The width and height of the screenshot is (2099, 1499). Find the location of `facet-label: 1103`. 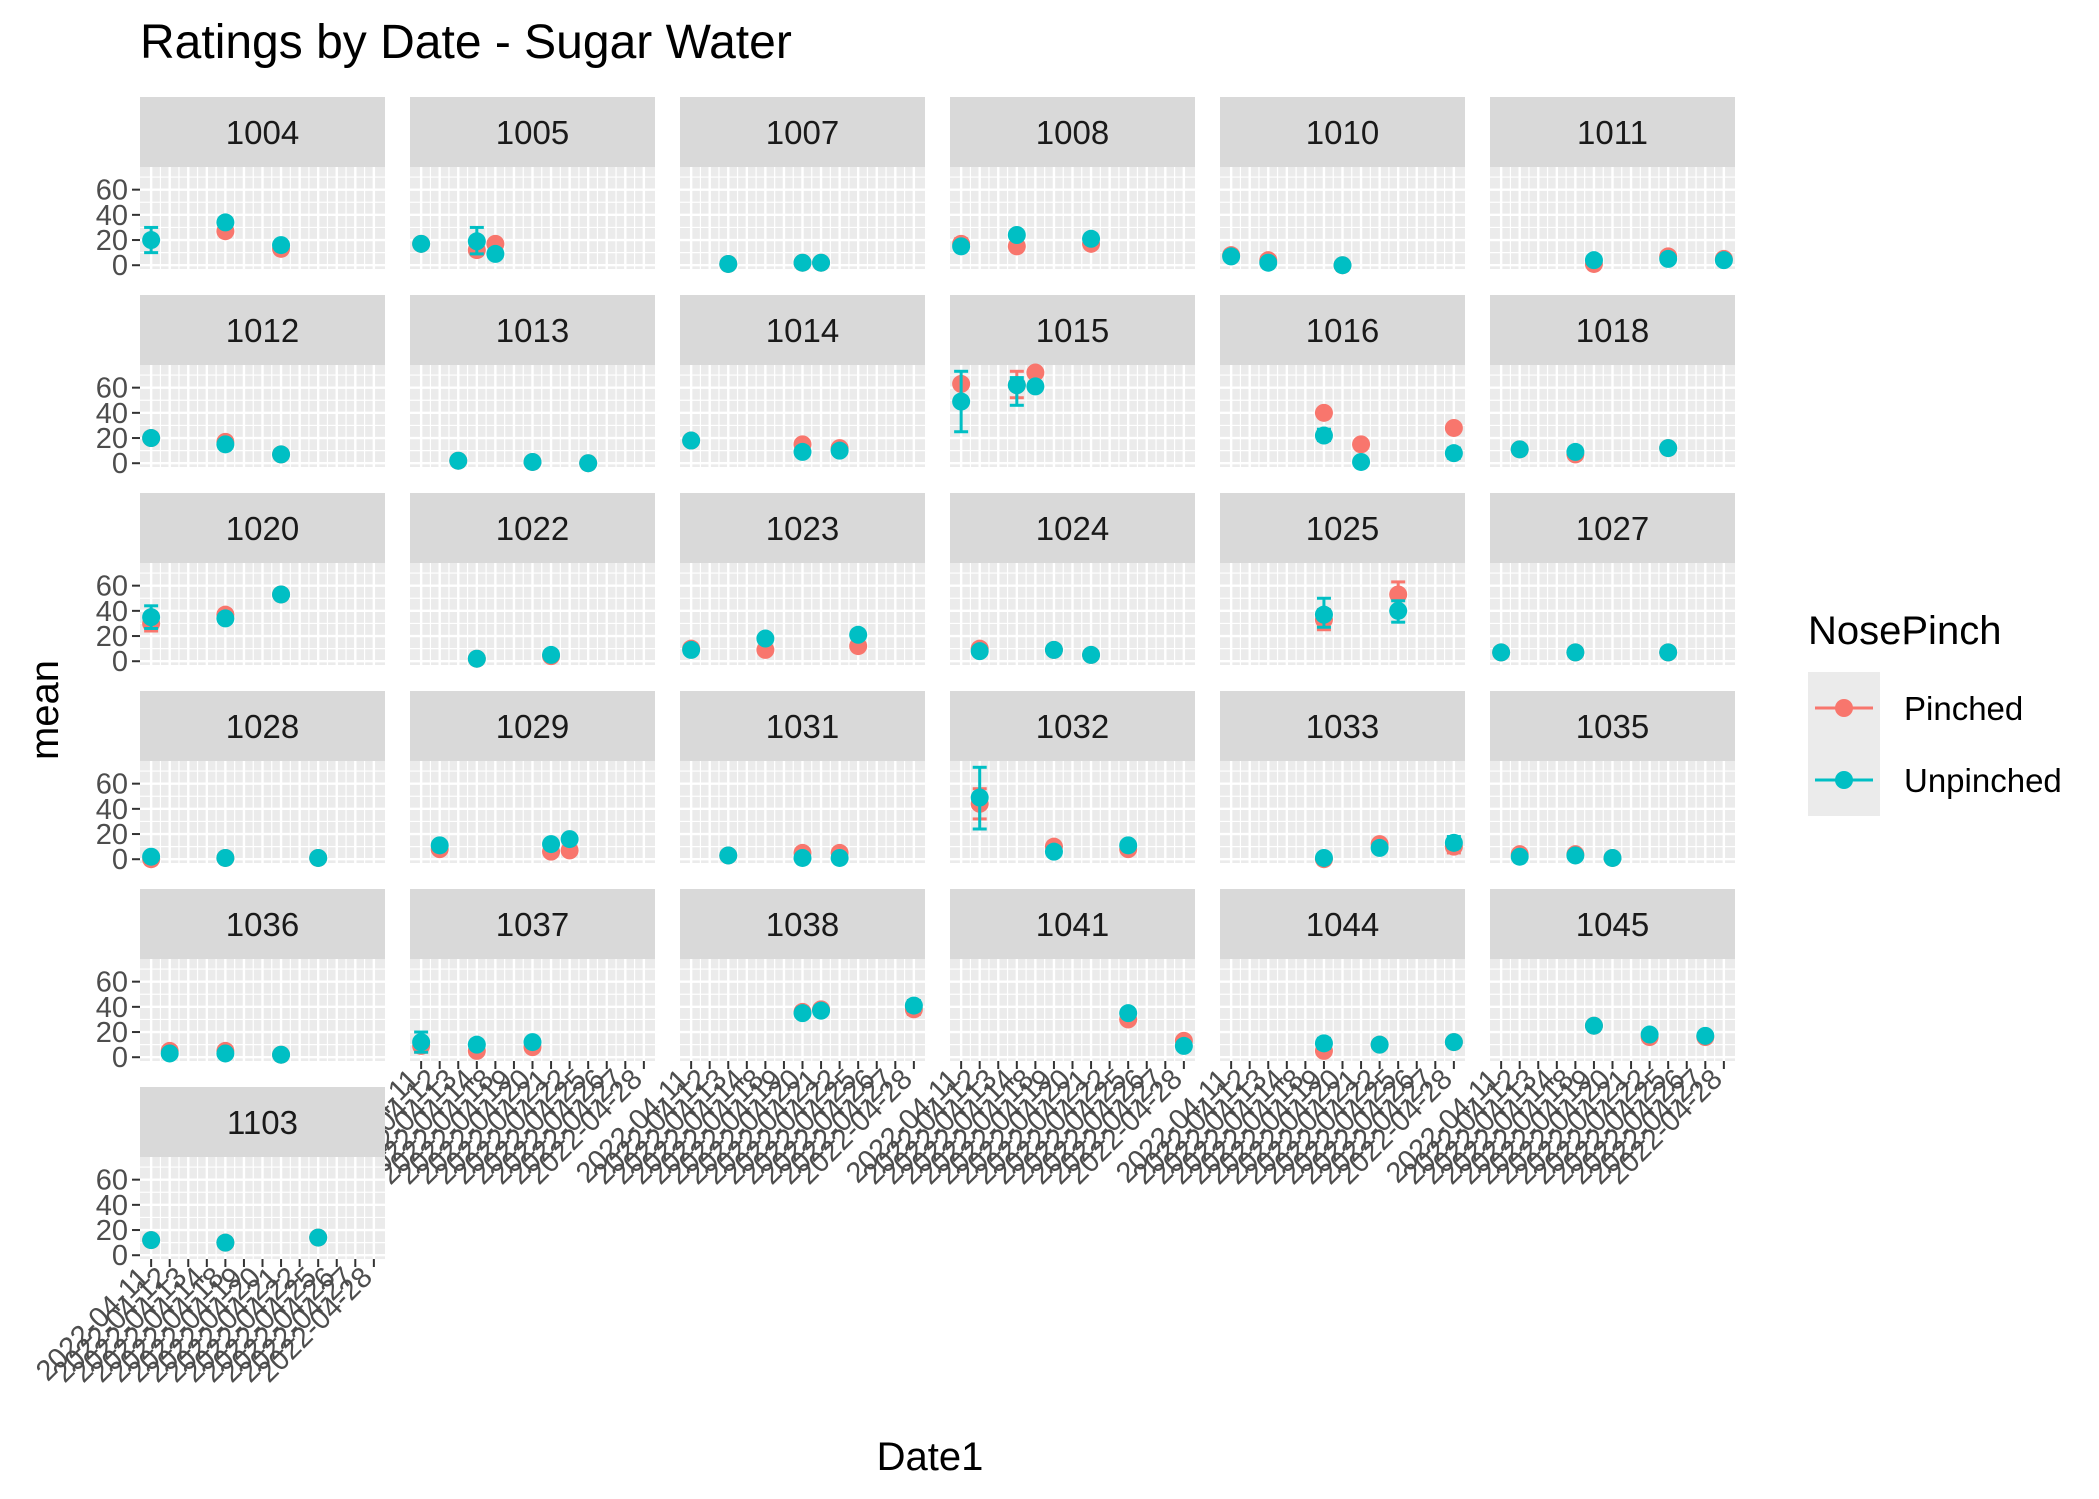

facet-label: 1103 is located at coordinates (262, 1122).